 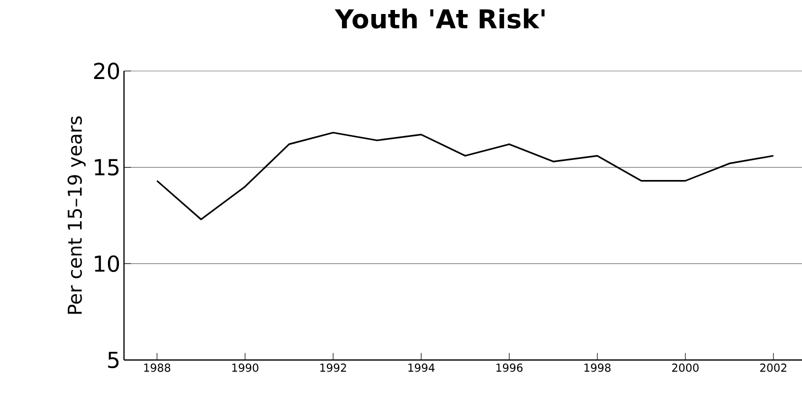 I want to click on x-tick-label: 1994, so click(x=421, y=368).